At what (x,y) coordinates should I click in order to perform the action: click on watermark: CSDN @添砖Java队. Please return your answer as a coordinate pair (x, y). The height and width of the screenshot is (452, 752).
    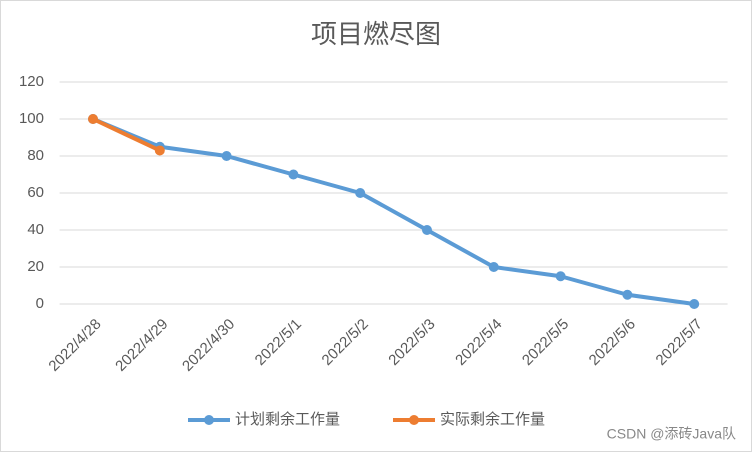
    Looking at the image, I should click on (671, 434).